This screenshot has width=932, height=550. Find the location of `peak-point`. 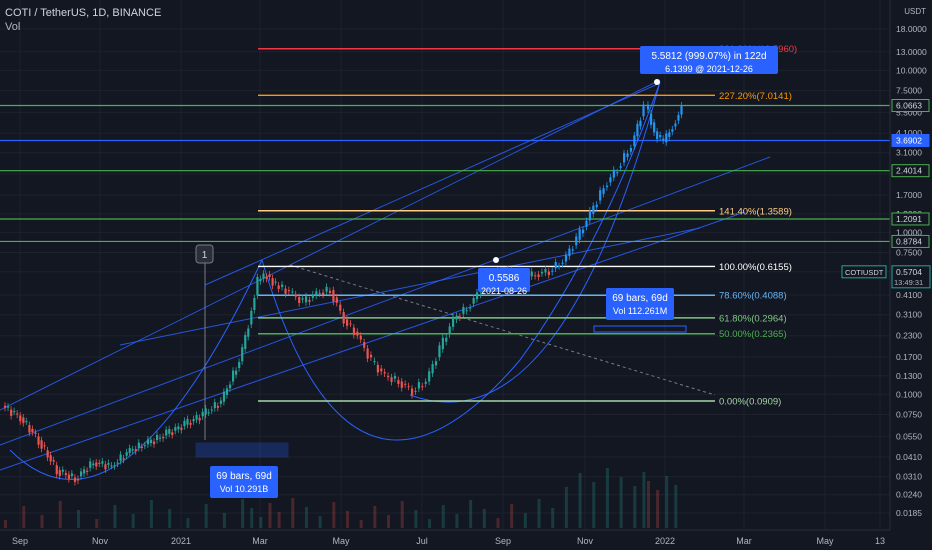

peak-point is located at coordinates (657, 82).